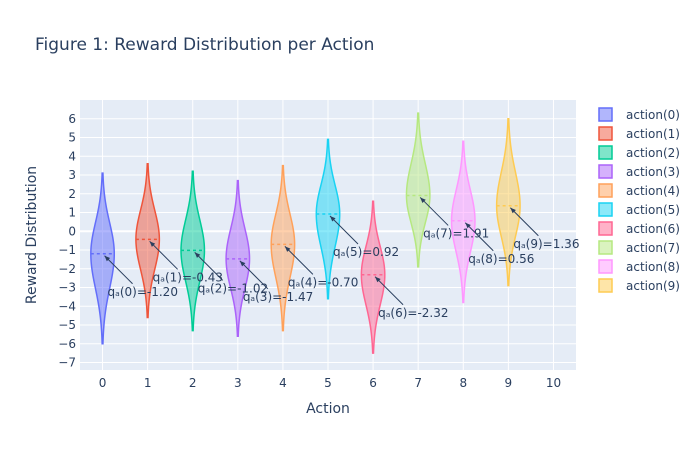  I want to click on x-tick-label: 0, so click(103, 383).